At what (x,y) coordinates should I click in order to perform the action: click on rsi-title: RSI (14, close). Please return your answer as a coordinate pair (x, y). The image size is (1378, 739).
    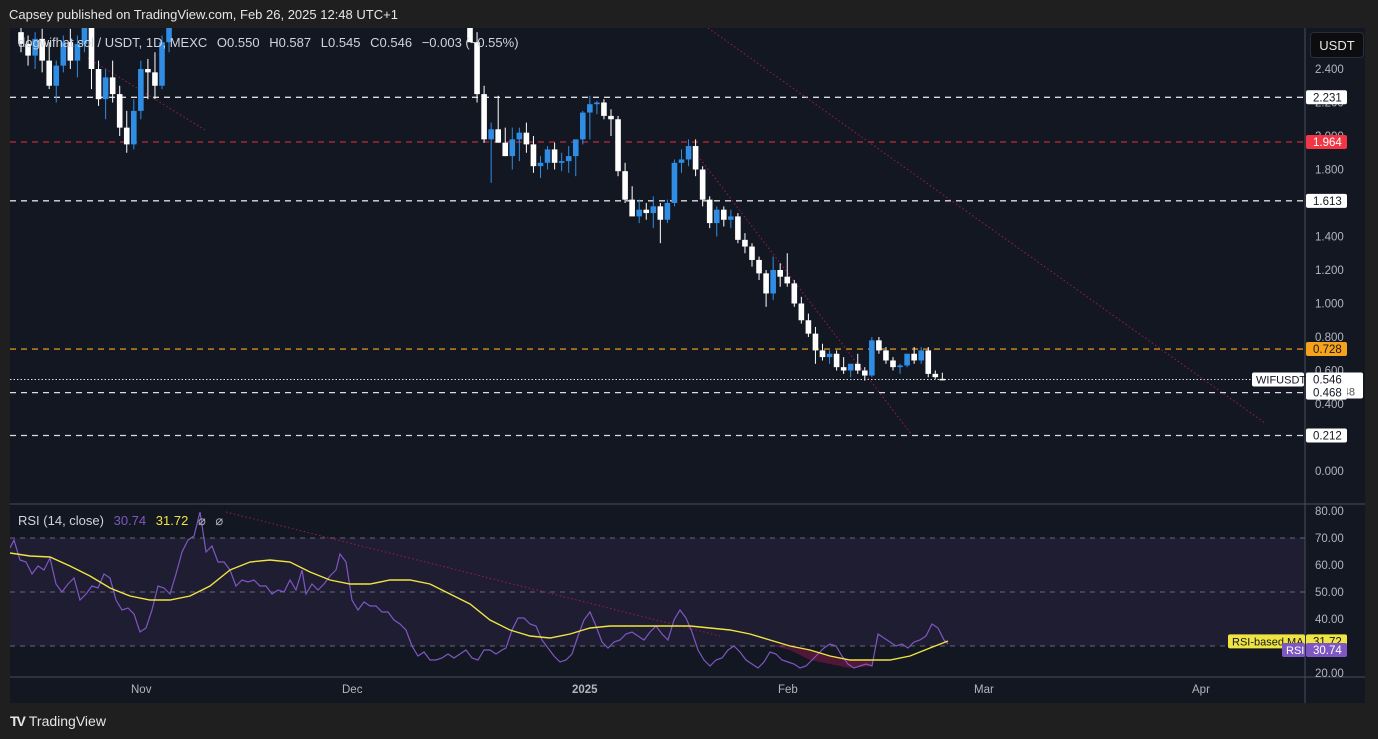
    Looking at the image, I should click on (61, 520).